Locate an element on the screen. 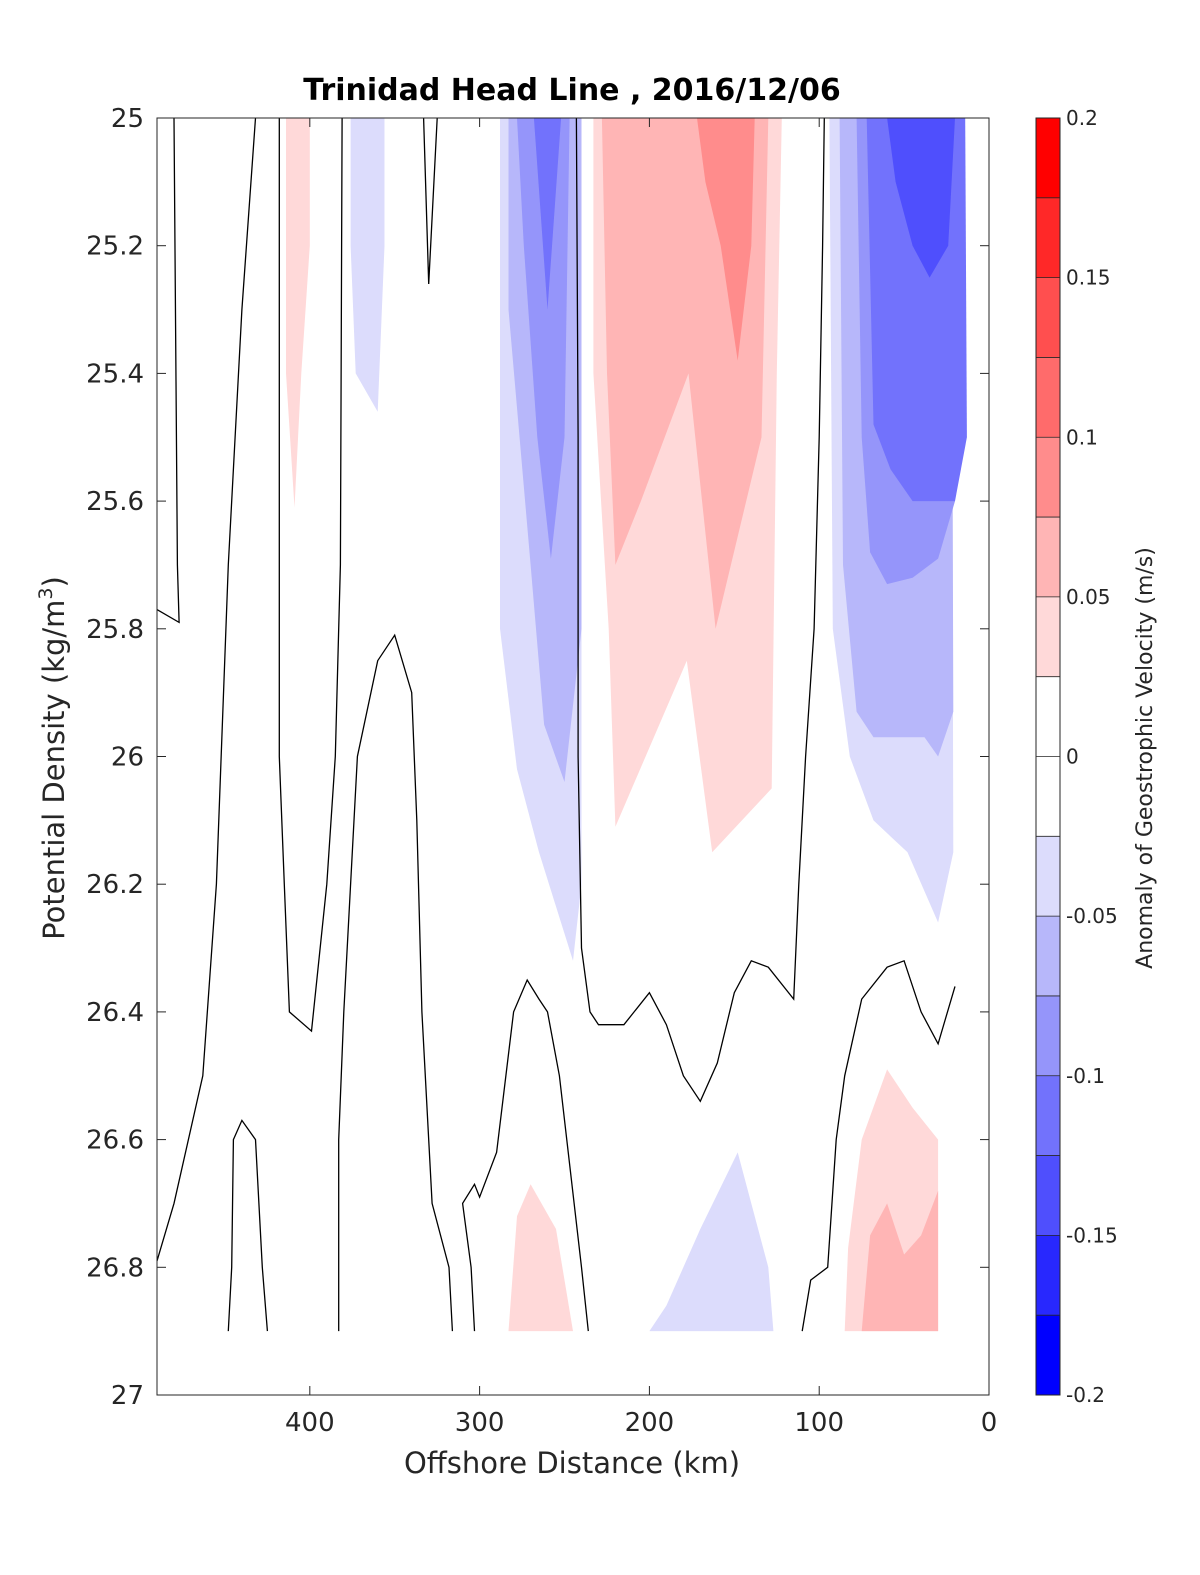 This screenshot has height=1575, width=1200. y-tick-label: 25.4 is located at coordinates (115, 374).